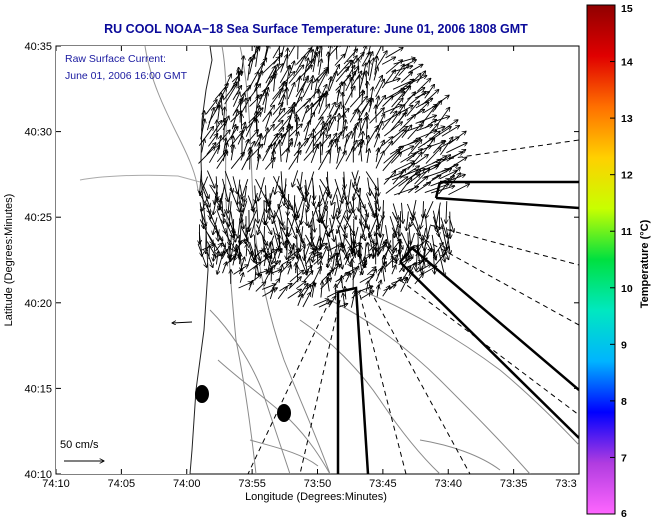 The height and width of the screenshot is (519, 651). Describe the element at coordinates (627, 119) in the screenshot. I see `colorbar-tick-label: 13` at that location.